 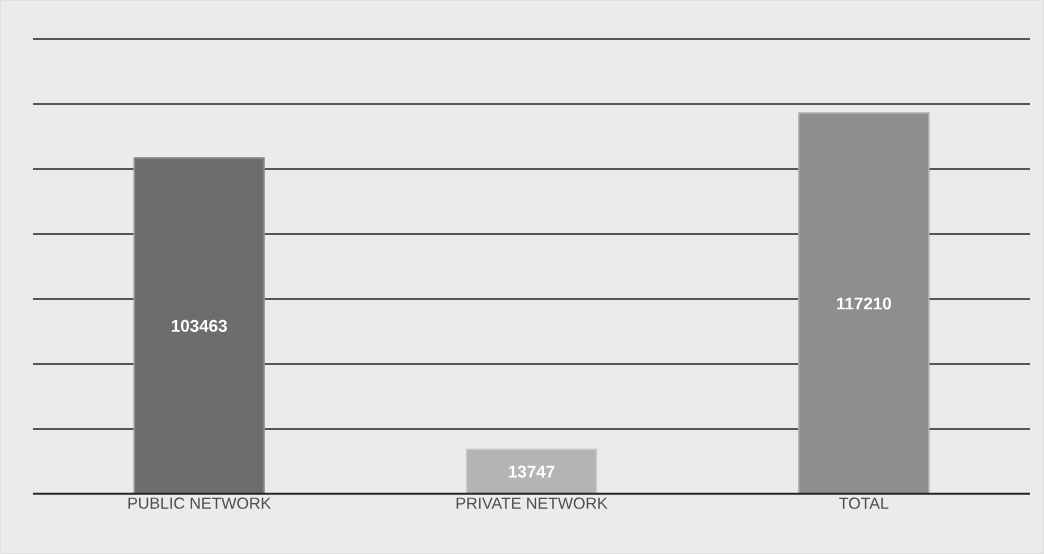 What do you see at coordinates (199, 503) in the screenshot?
I see `x-tick-label: PUBLIC NETWORK` at bounding box center [199, 503].